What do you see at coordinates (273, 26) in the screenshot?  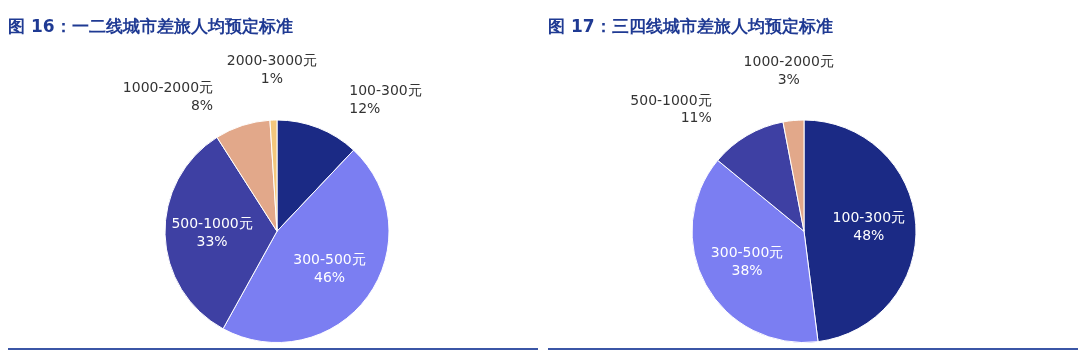 I see `chart-title: 图 16：一二线城市差旅人均预定标准` at bounding box center [273, 26].